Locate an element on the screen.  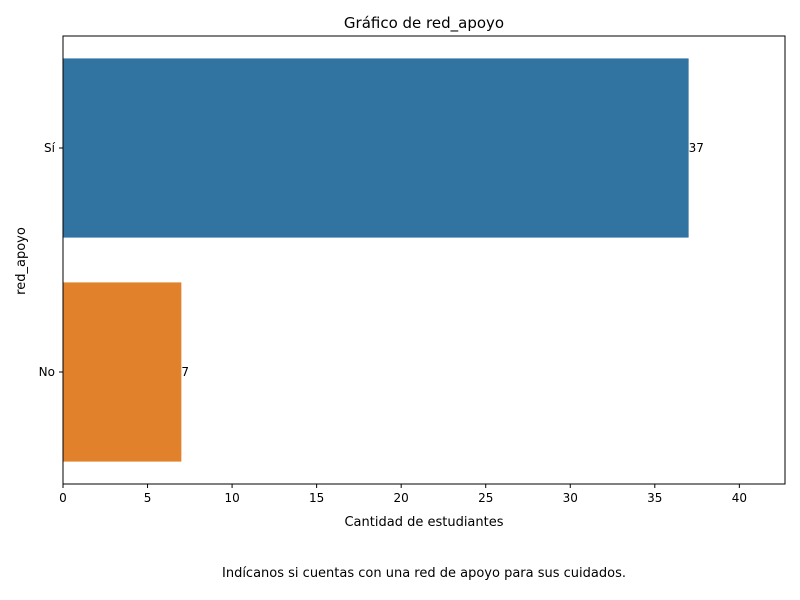
x-tick-label: 5 is located at coordinates (148, 498).